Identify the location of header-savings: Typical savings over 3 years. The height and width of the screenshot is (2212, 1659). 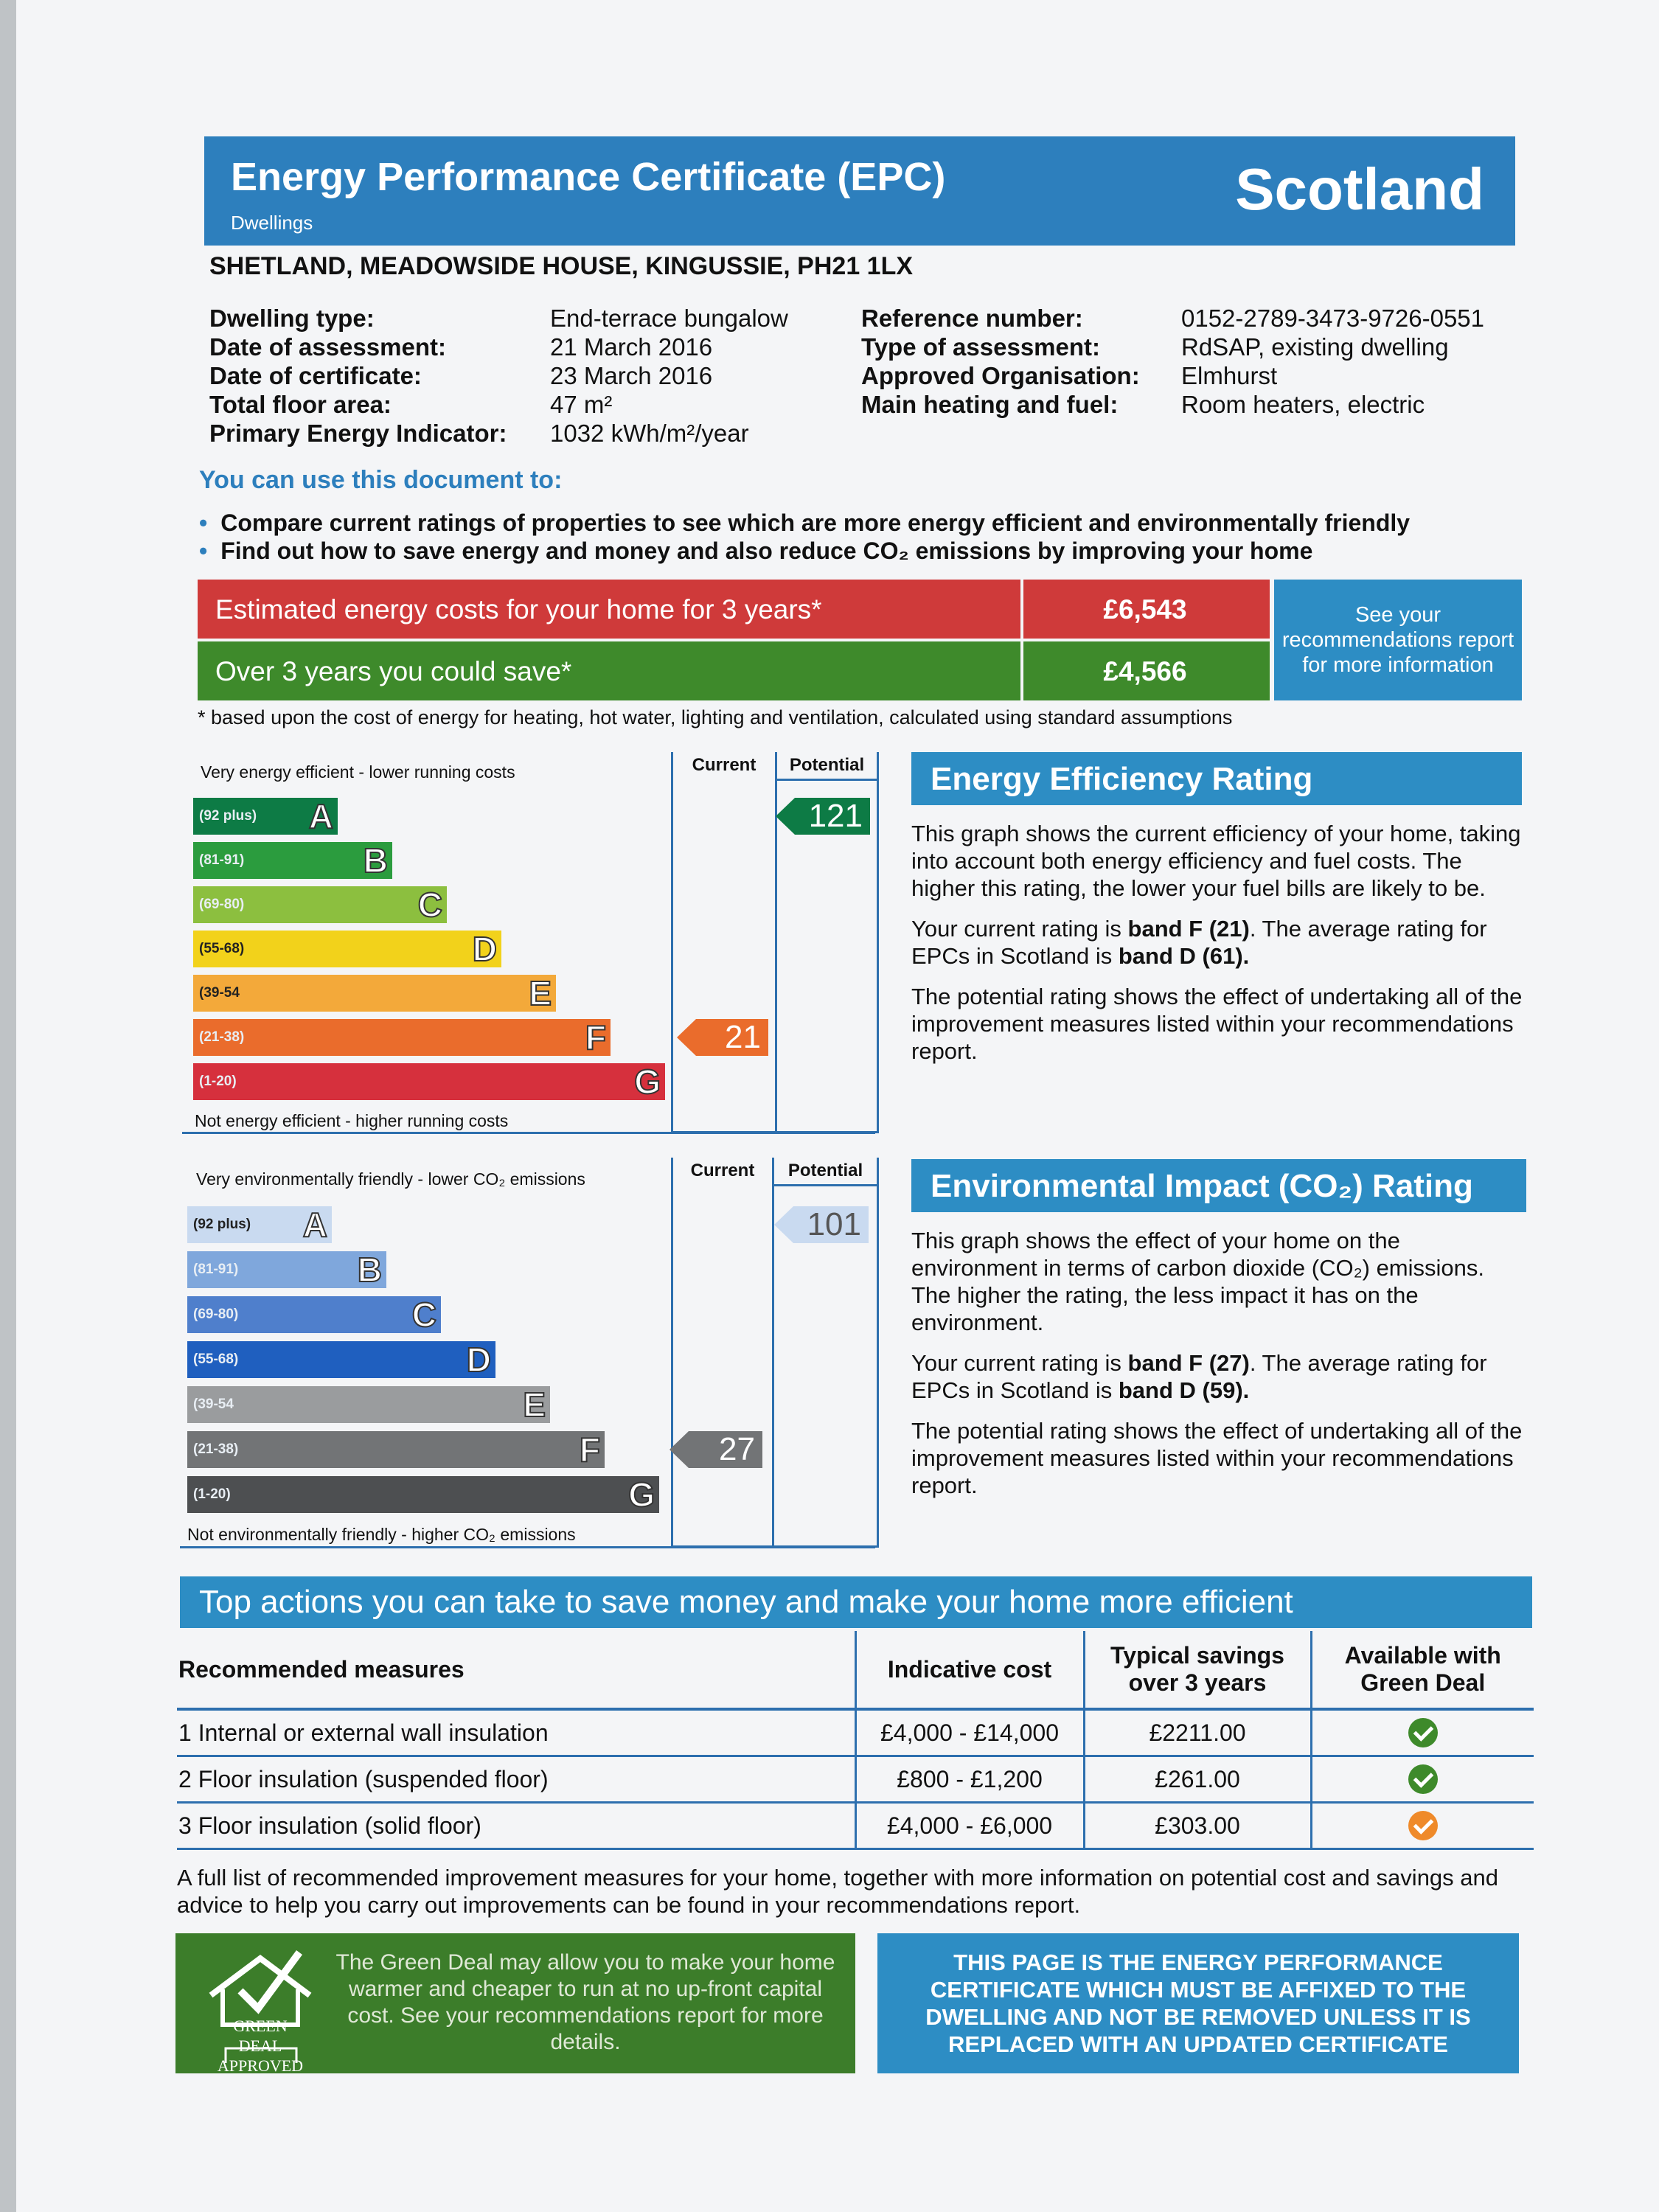
(1196, 1671).